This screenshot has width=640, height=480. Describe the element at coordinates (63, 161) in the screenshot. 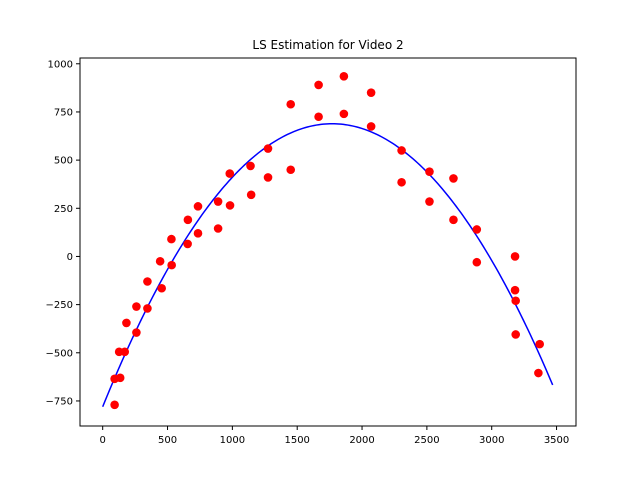

I see `y-tick-label: 500` at that location.